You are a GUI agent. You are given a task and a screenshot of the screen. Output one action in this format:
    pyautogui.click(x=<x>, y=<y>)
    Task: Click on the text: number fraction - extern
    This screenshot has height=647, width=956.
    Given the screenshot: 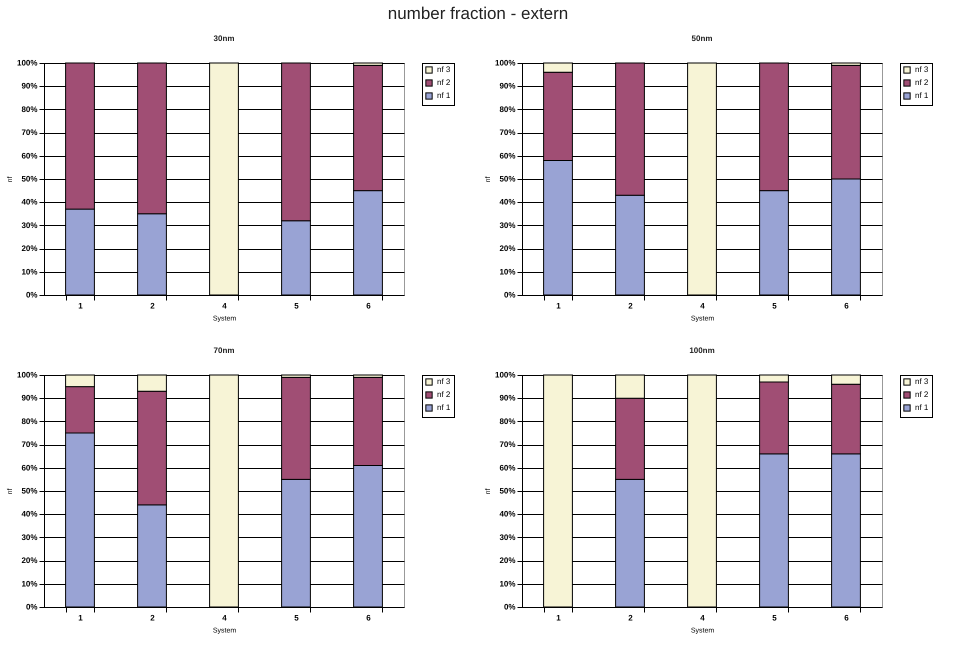 What is the action you would take?
    pyautogui.click(x=478, y=14)
    